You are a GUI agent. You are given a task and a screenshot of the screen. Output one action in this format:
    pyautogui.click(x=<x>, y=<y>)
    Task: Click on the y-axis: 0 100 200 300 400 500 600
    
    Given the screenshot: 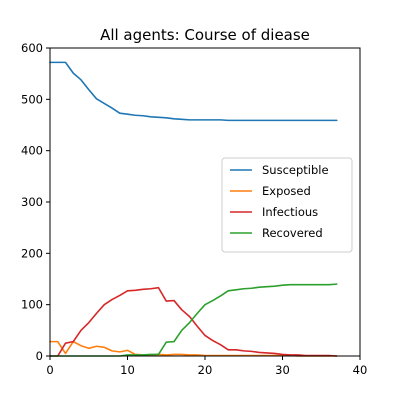 What is the action you would take?
    pyautogui.click(x=35, y=202)
    